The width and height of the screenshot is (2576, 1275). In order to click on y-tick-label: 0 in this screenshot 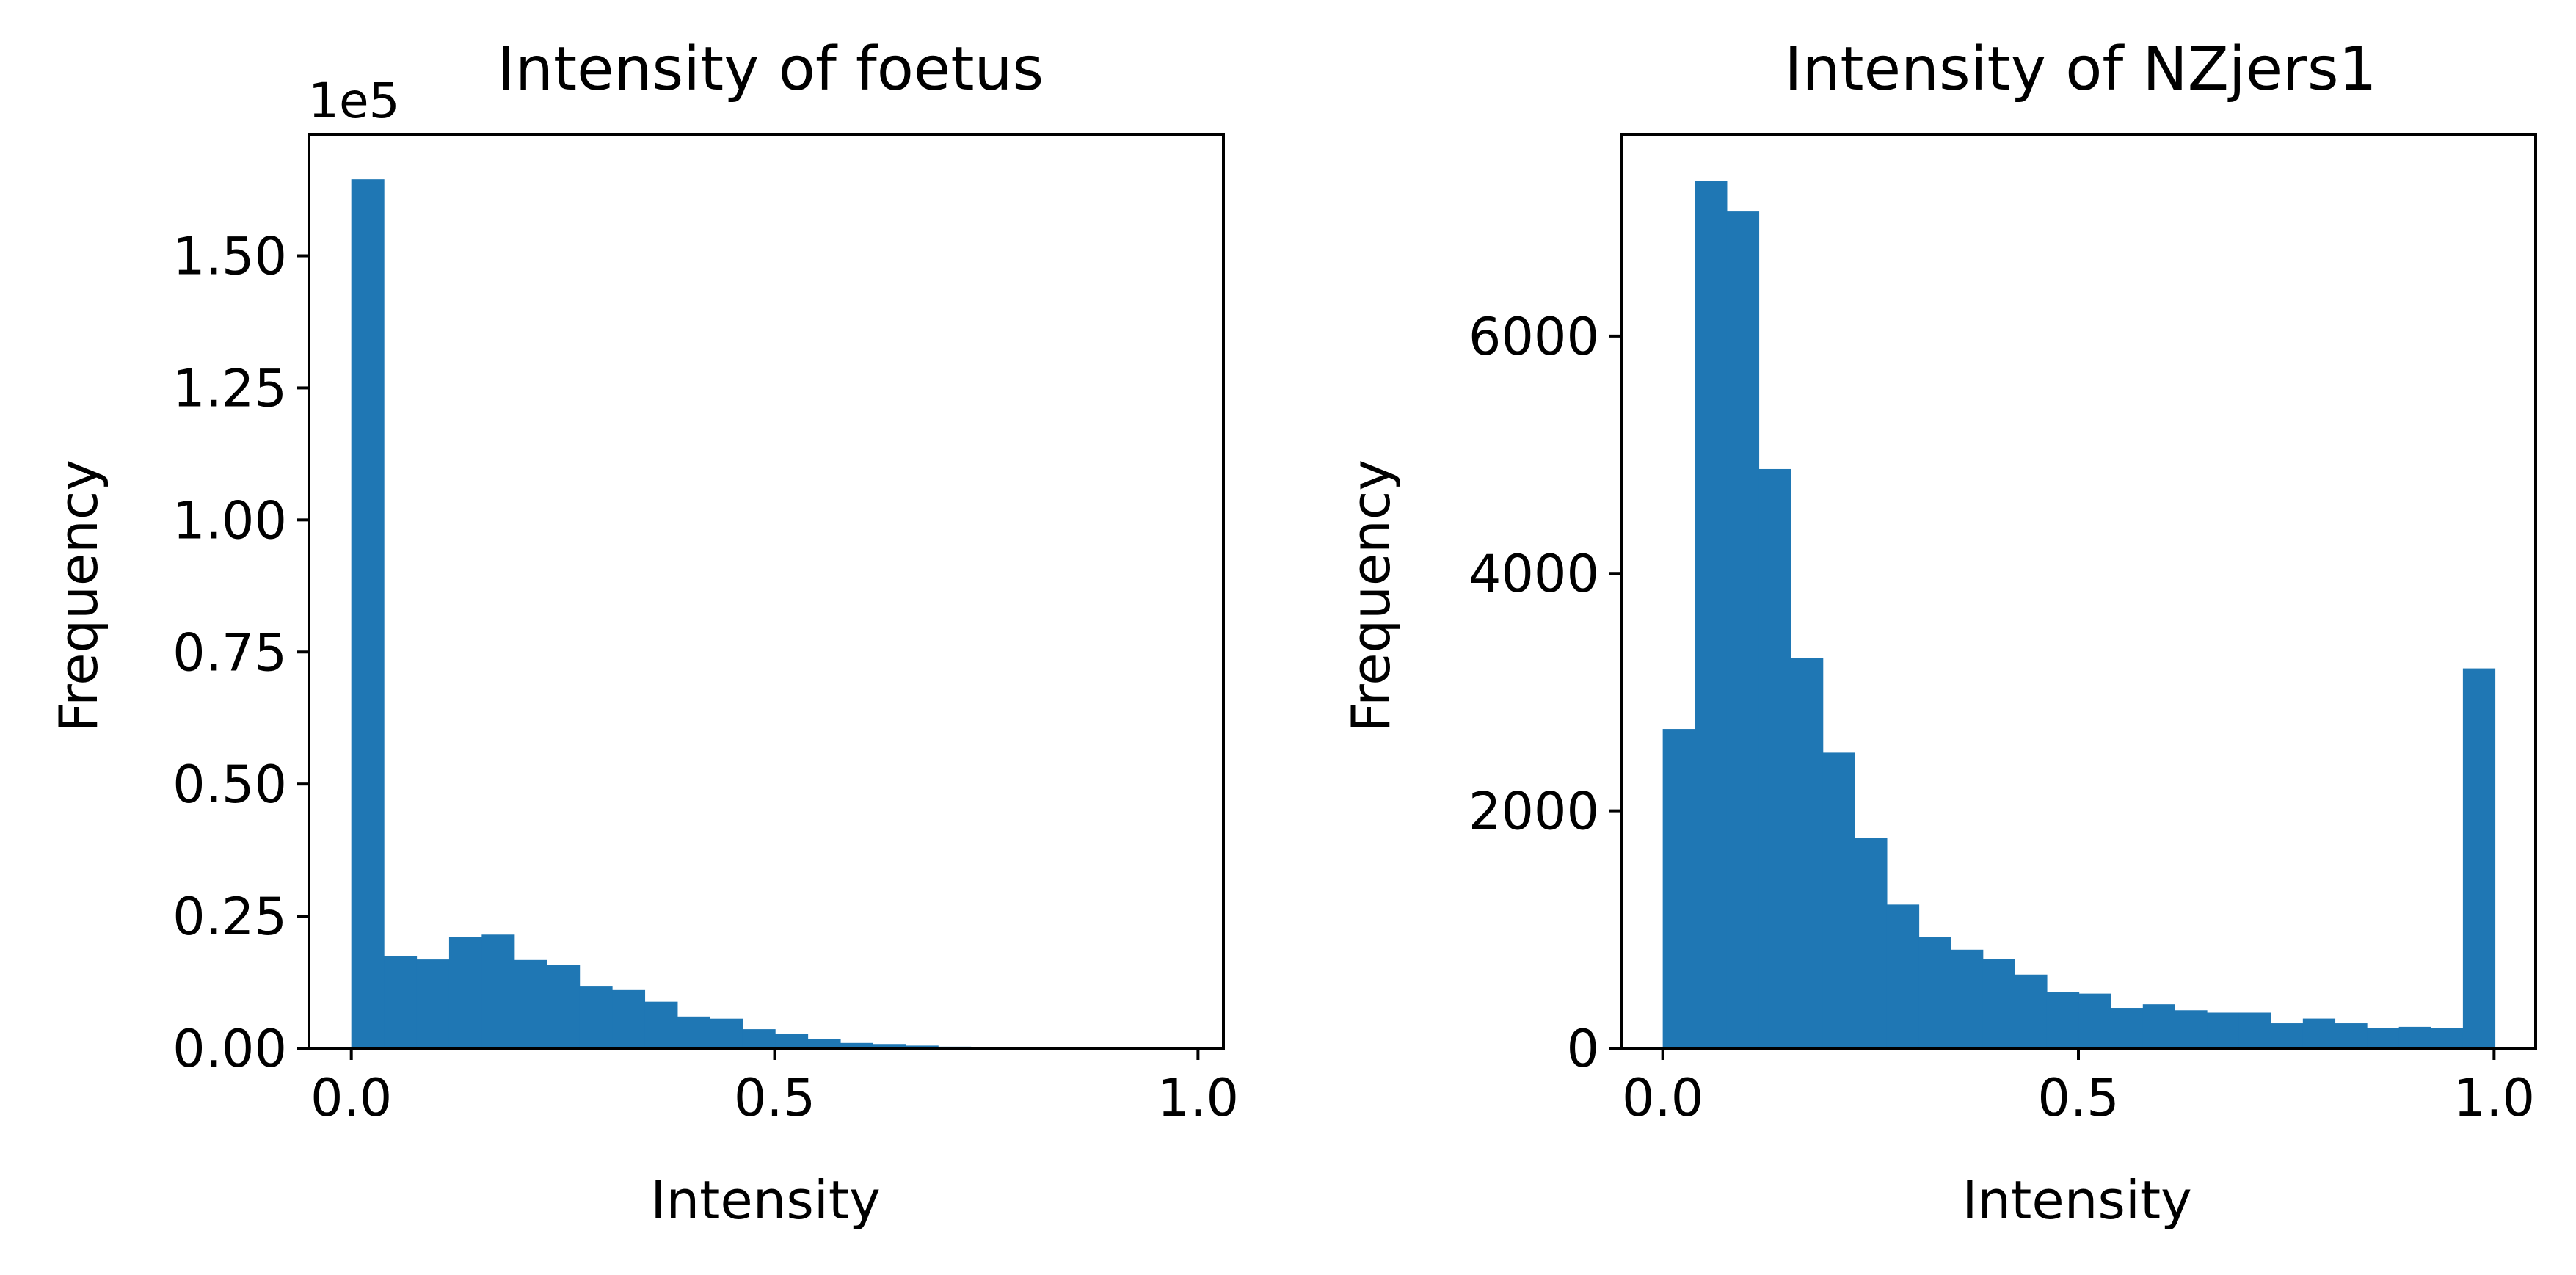, I will do `click(1582, 1049)`.